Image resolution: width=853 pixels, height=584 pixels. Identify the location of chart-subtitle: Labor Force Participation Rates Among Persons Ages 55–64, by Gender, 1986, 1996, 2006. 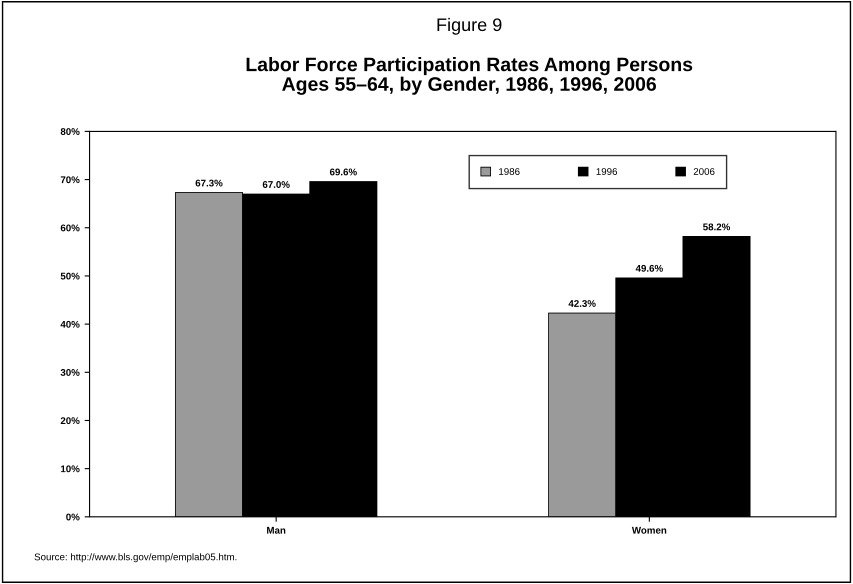
(469, 76).